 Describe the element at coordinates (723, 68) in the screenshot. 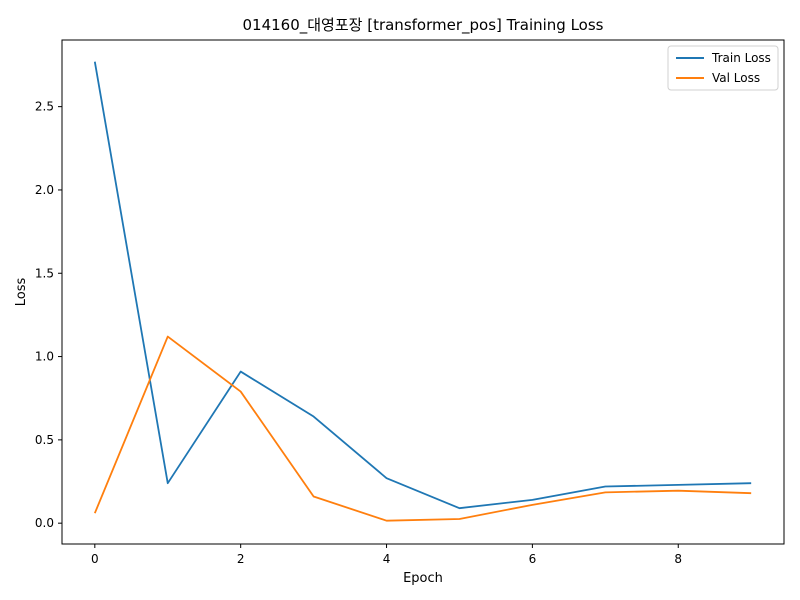

I see `legend: Train Loss Val Loss` at that location.